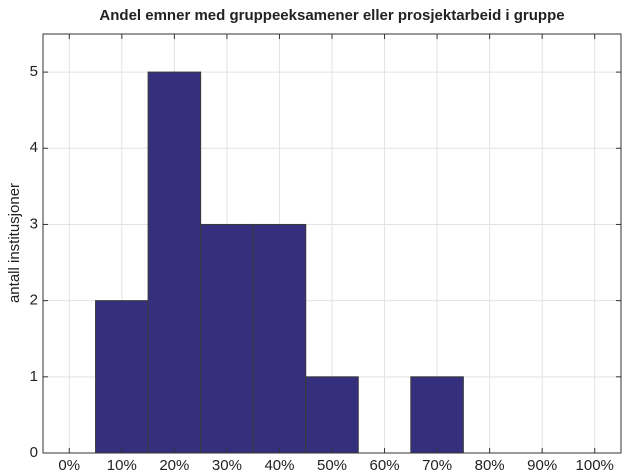 The image size is (626, 474). Describe the element at coordinates (227, 465) in the screenshot. I see `x-tick-label: 30%` at that location.